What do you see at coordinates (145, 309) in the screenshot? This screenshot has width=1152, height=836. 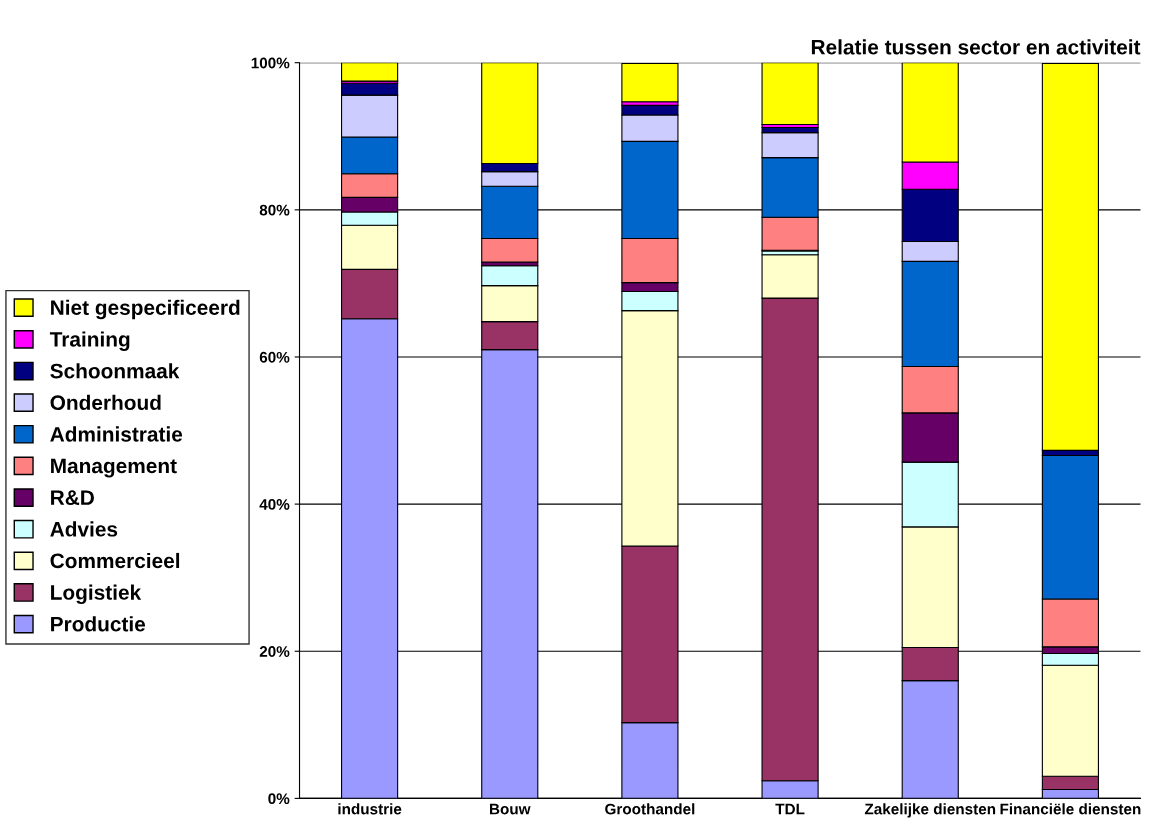 I see `legend-label: Niet gespecificeerd` at bounding box center [145, 309].